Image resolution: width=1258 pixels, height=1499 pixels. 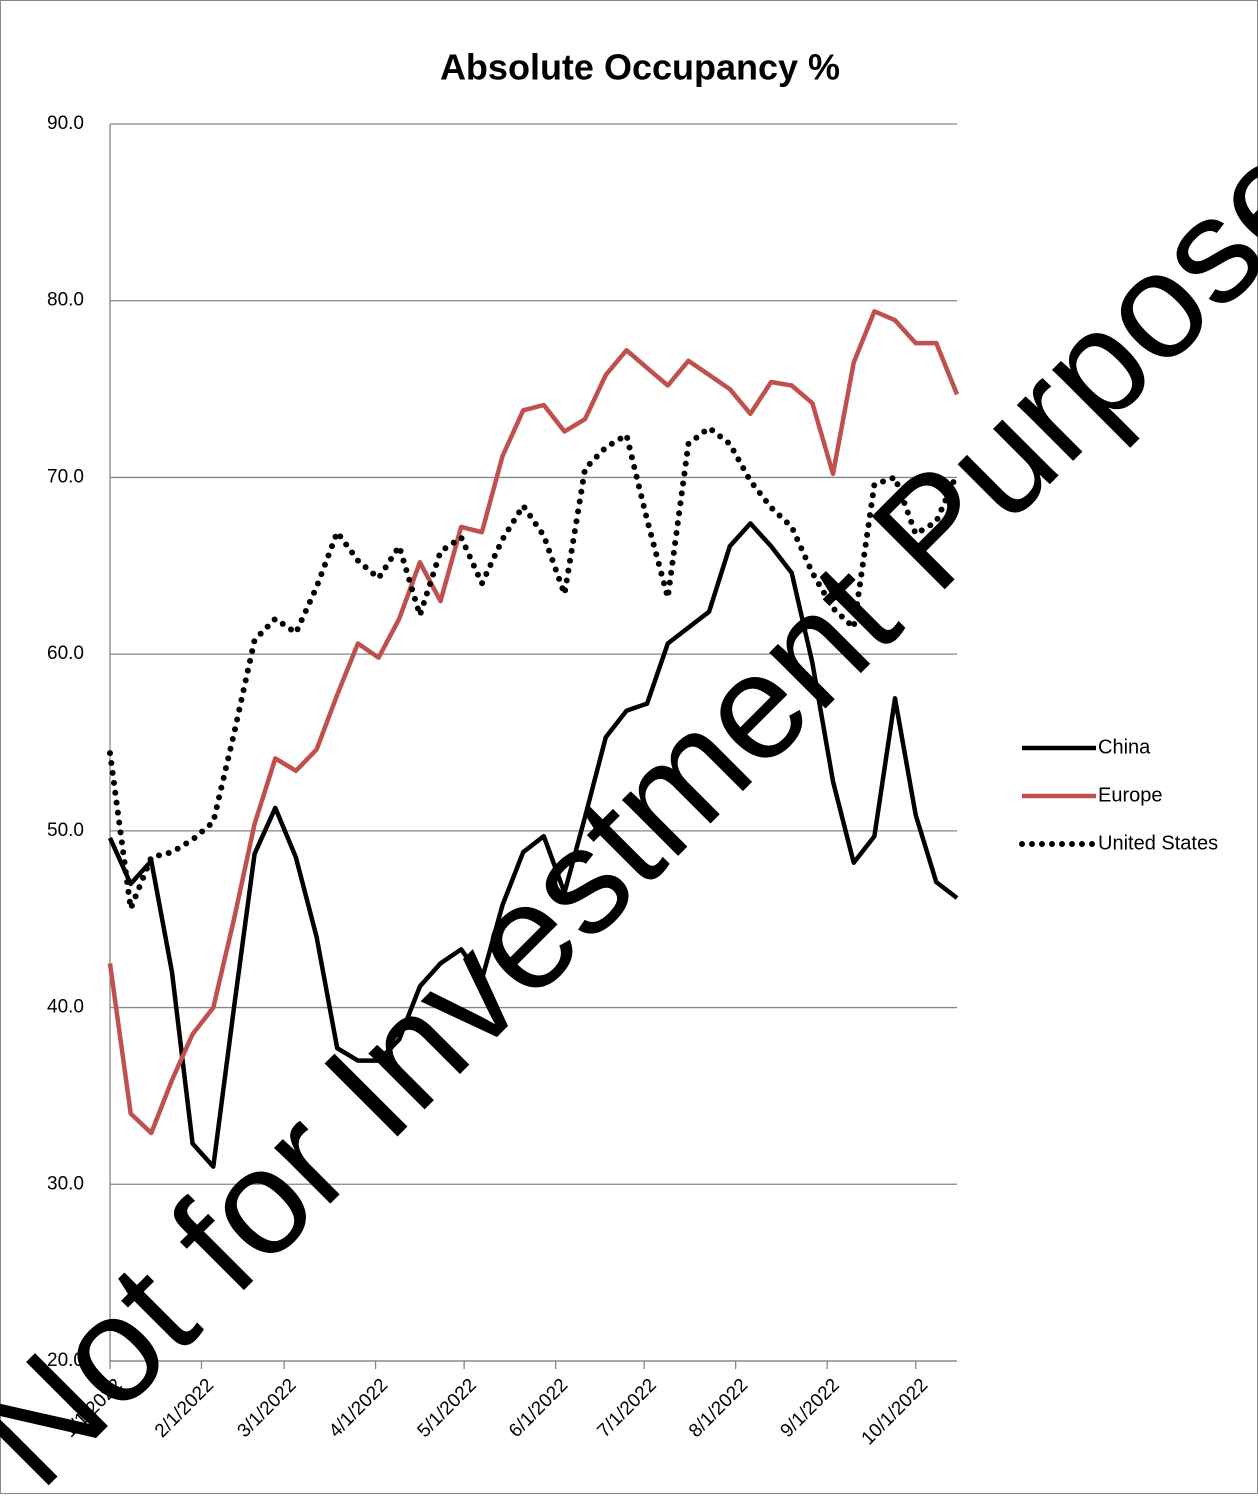 What do you see at coordinates (1124, 747) in the screenshot?
I see `legend-label: China` at bounding box center [1124, 747].